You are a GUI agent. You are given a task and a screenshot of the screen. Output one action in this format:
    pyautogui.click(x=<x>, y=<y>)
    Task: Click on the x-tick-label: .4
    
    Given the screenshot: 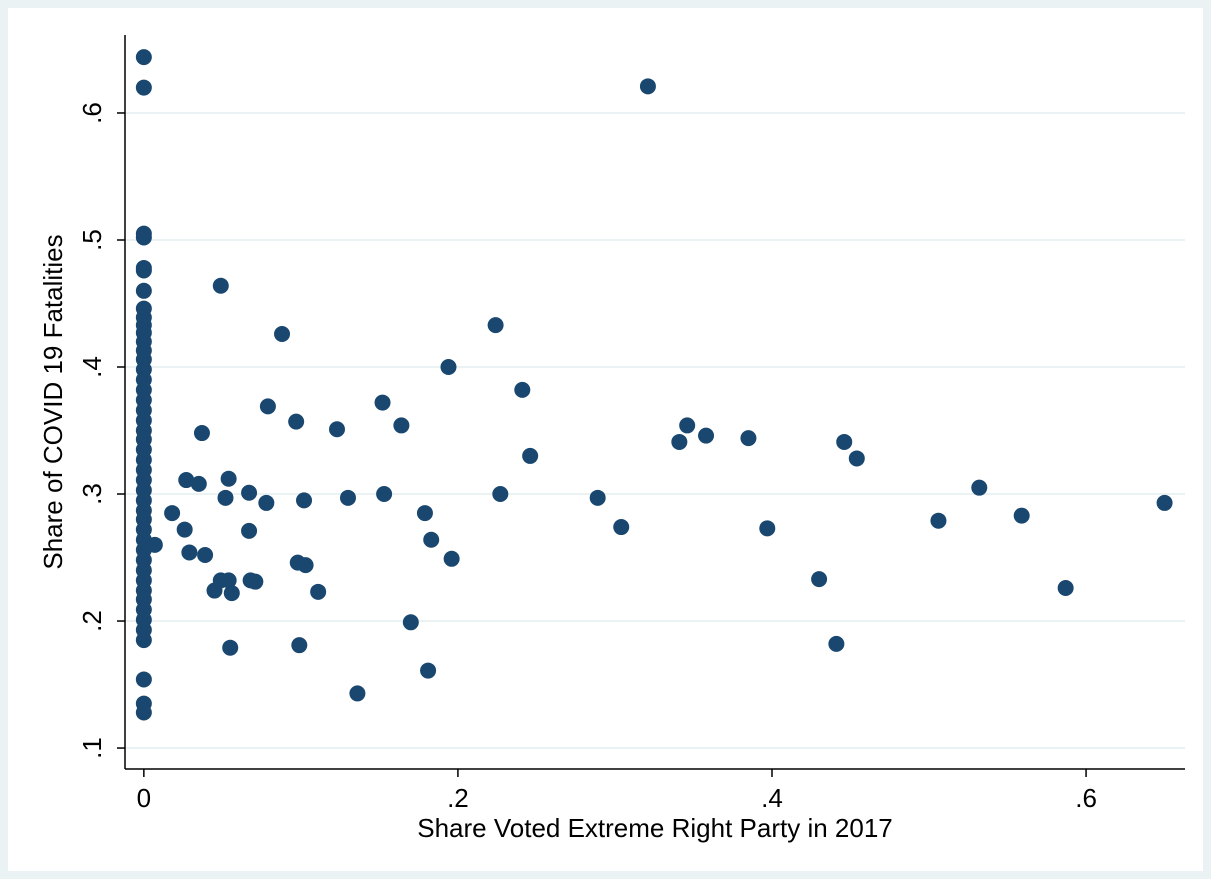 What is the action you would take?
    pyautogui.click(x=772, y=798)
    